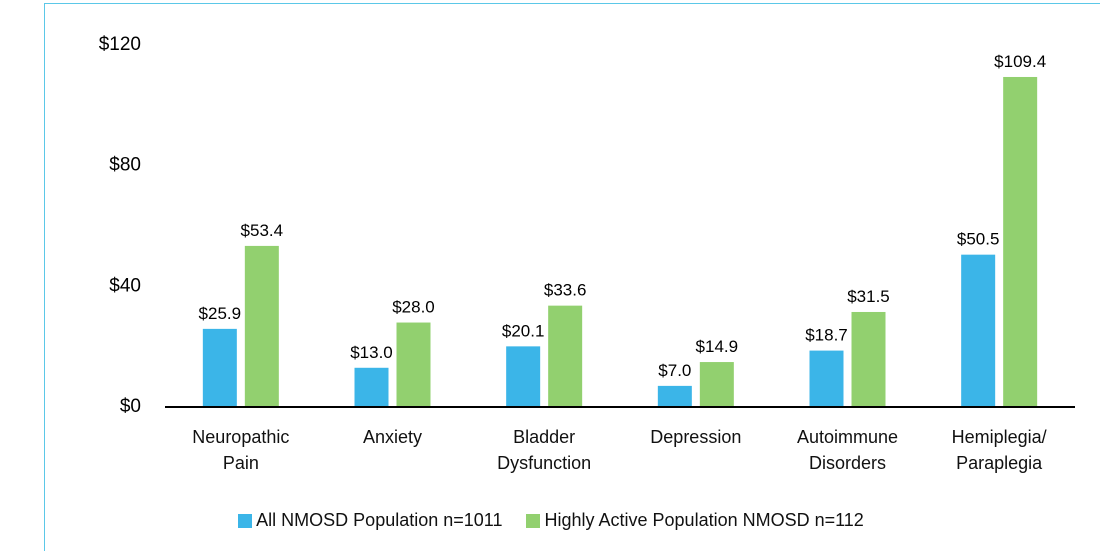  I want to click on legend-label: Highly Active Population NMOSD n=112, so click(704, 520).